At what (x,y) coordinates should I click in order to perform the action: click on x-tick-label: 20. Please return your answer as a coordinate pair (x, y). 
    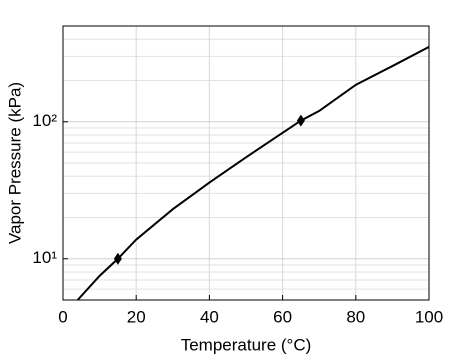
    Looking at the image, I should click on (136, 316).